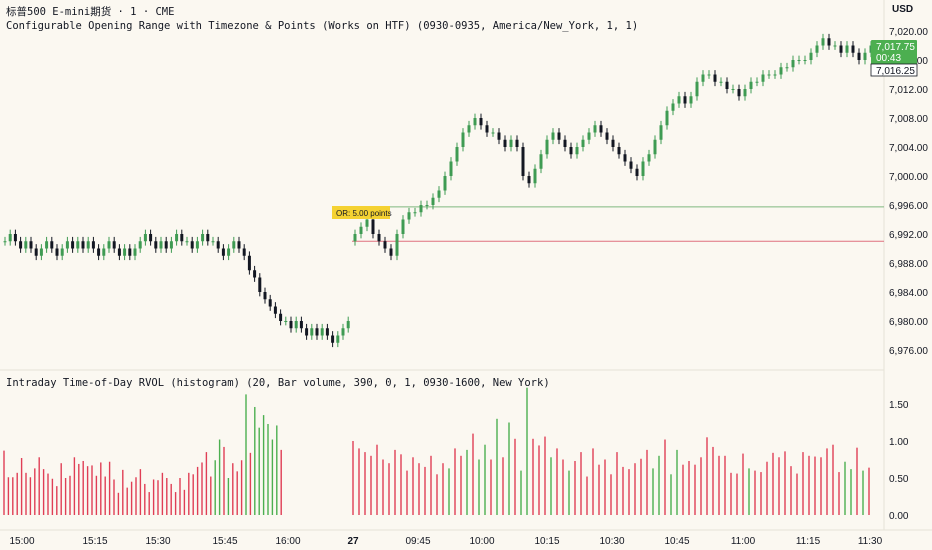  What do you see at coordinates (417, 541) in the screenshot?
I see `time-tick-label: 09:45` at bounding box center [417, 541].